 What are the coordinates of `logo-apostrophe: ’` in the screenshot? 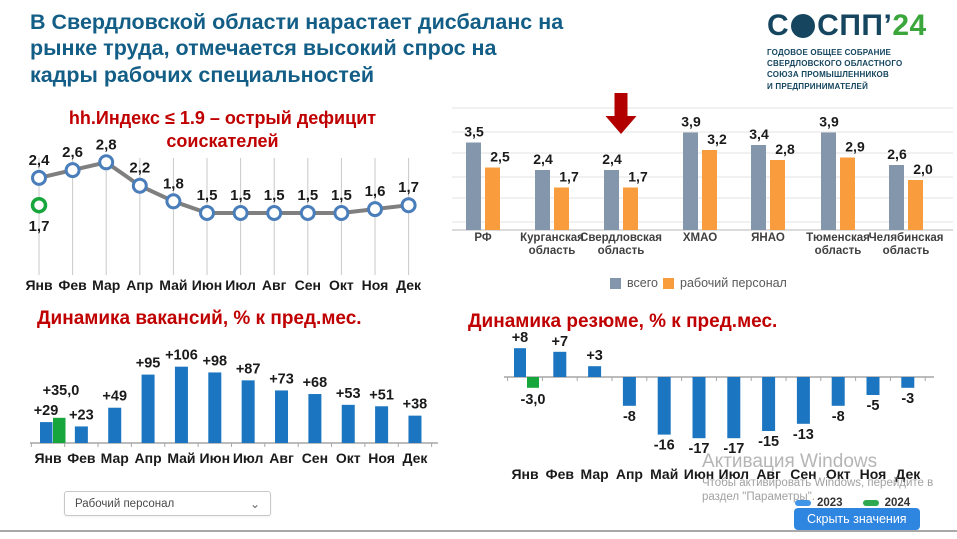 It's located at (888, 25).